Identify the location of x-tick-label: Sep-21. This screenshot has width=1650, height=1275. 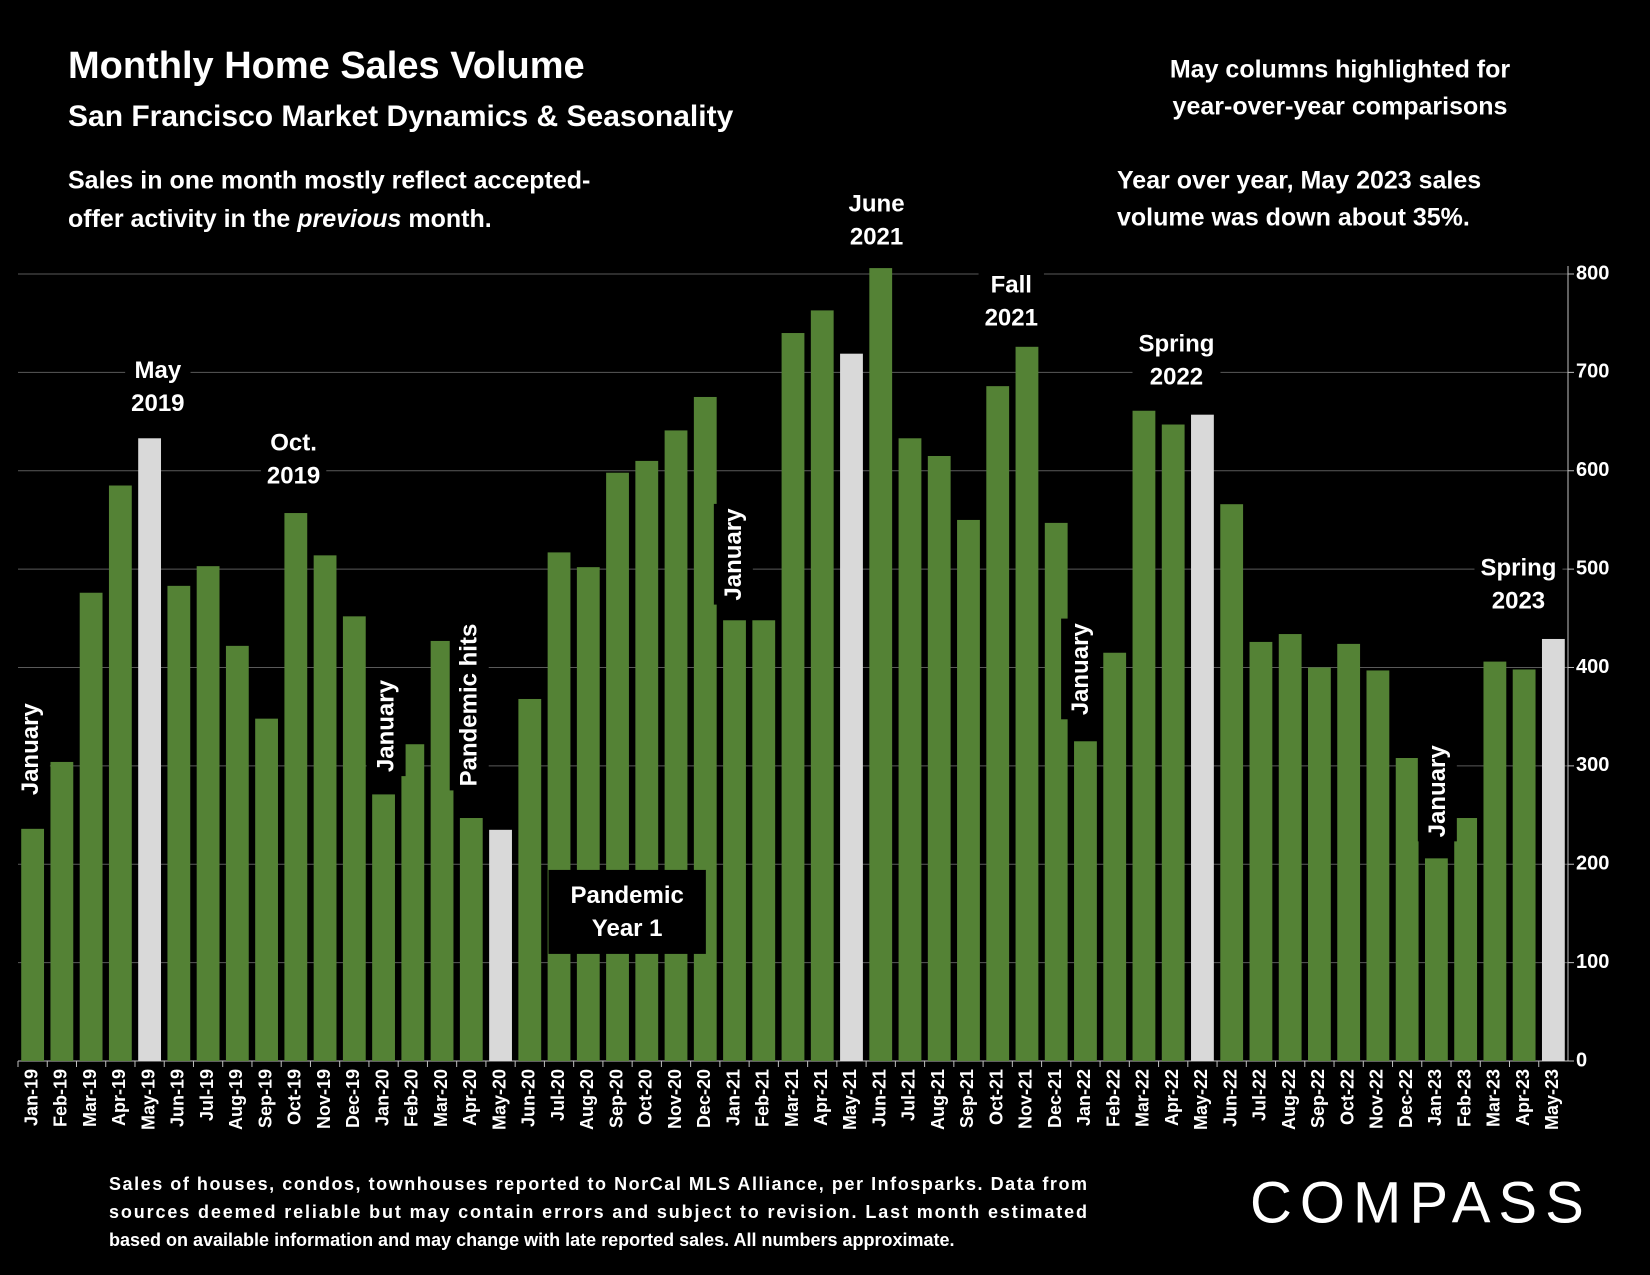
(967, 1098).